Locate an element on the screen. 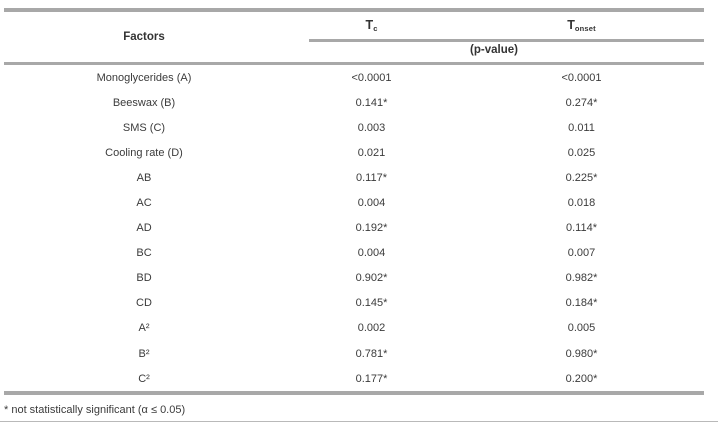 The height and width of the screenshot is (423, 718). tonset-pvalue: 0.274* is located at coordinates (581, 102).